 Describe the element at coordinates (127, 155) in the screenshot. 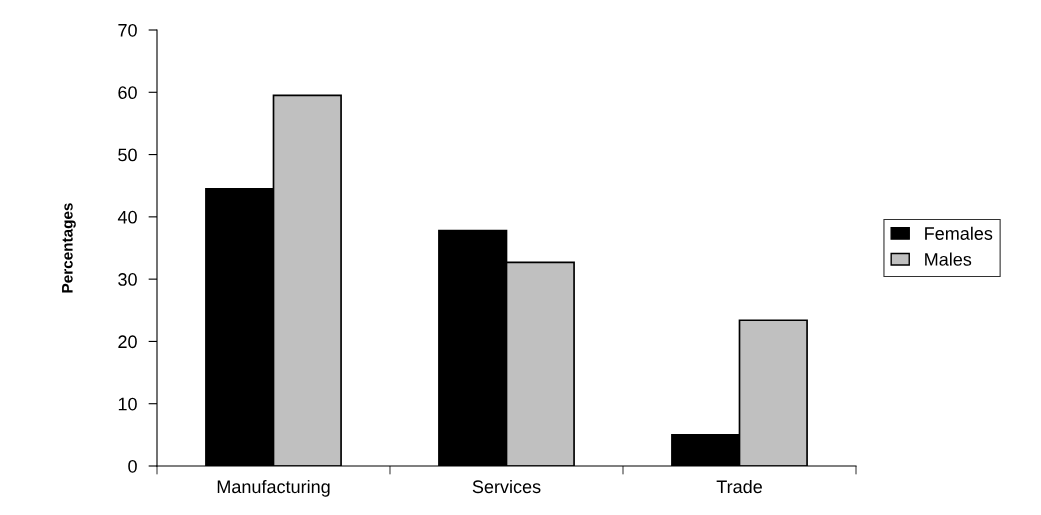

I see `y-tick-label: 50` at that location.